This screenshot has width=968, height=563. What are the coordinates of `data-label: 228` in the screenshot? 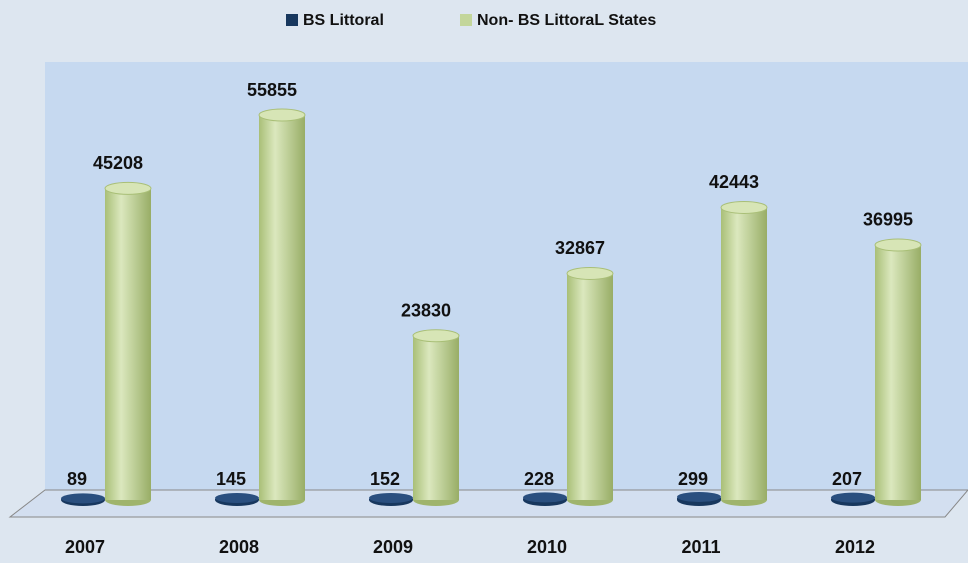 It's located at (539, 479).